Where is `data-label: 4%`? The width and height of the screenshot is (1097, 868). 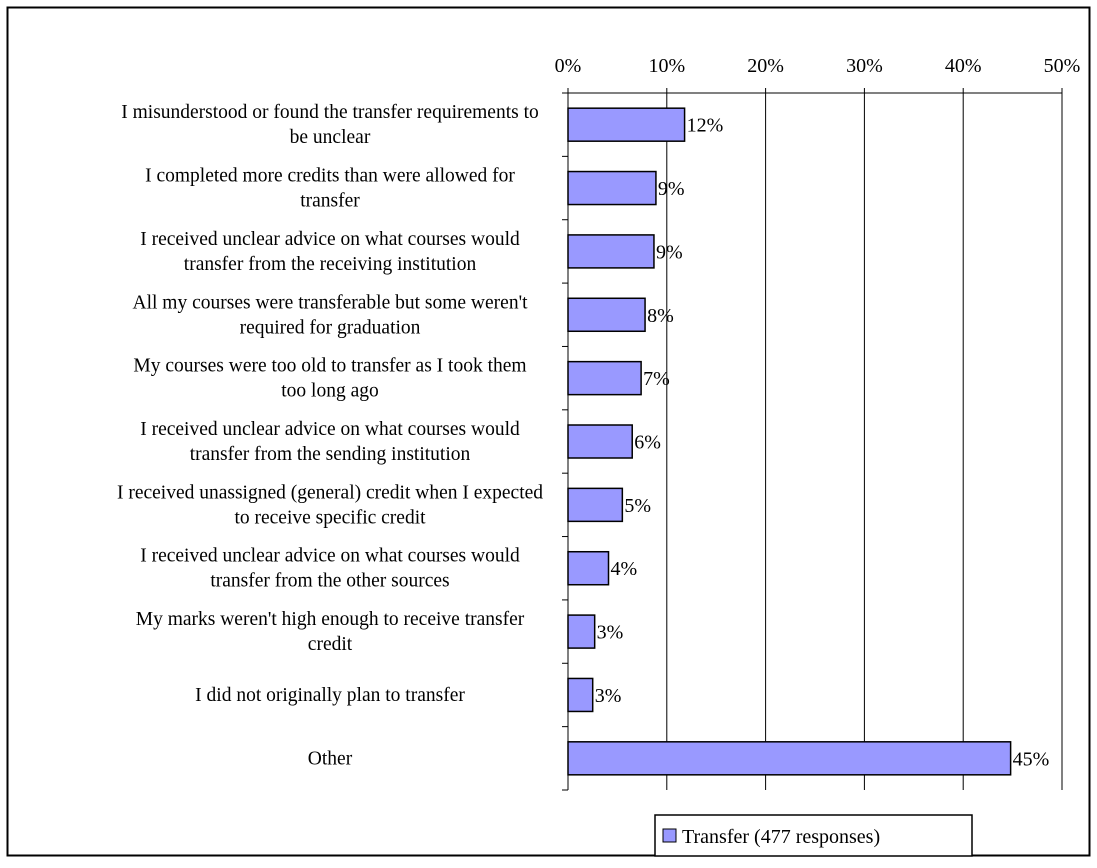
data-label: 4% is located at coordinates (624, 569).